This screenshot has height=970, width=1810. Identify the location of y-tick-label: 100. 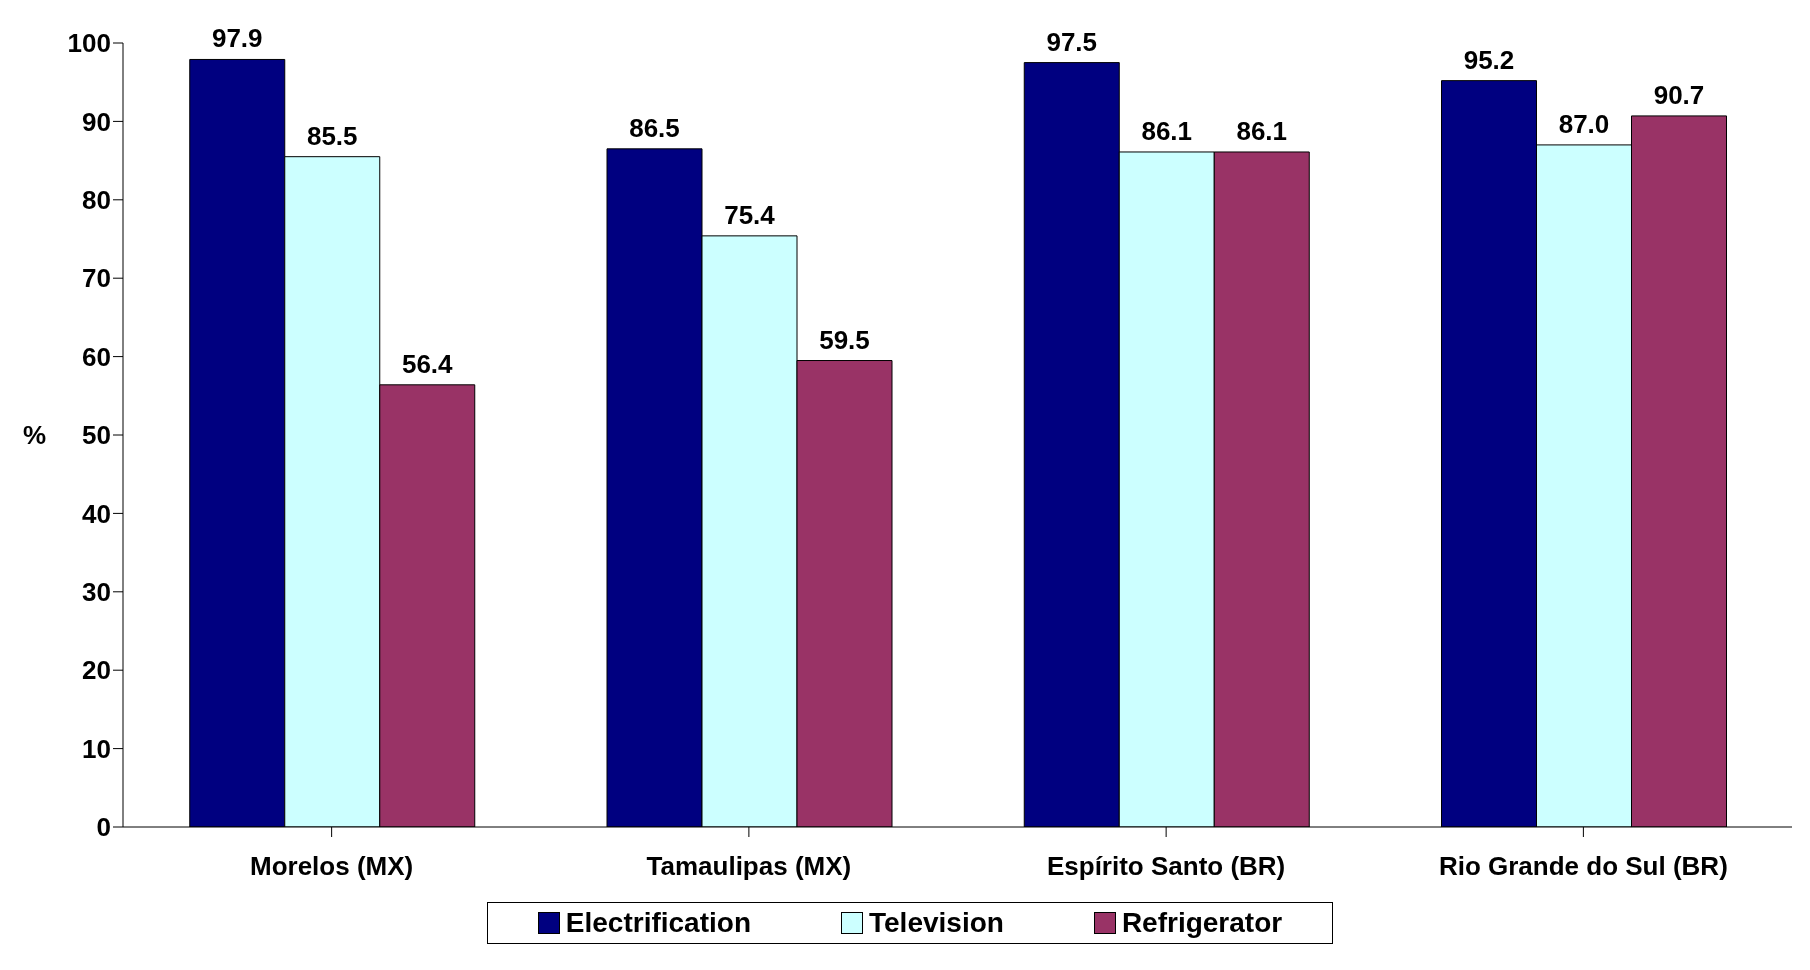
(89, 43).